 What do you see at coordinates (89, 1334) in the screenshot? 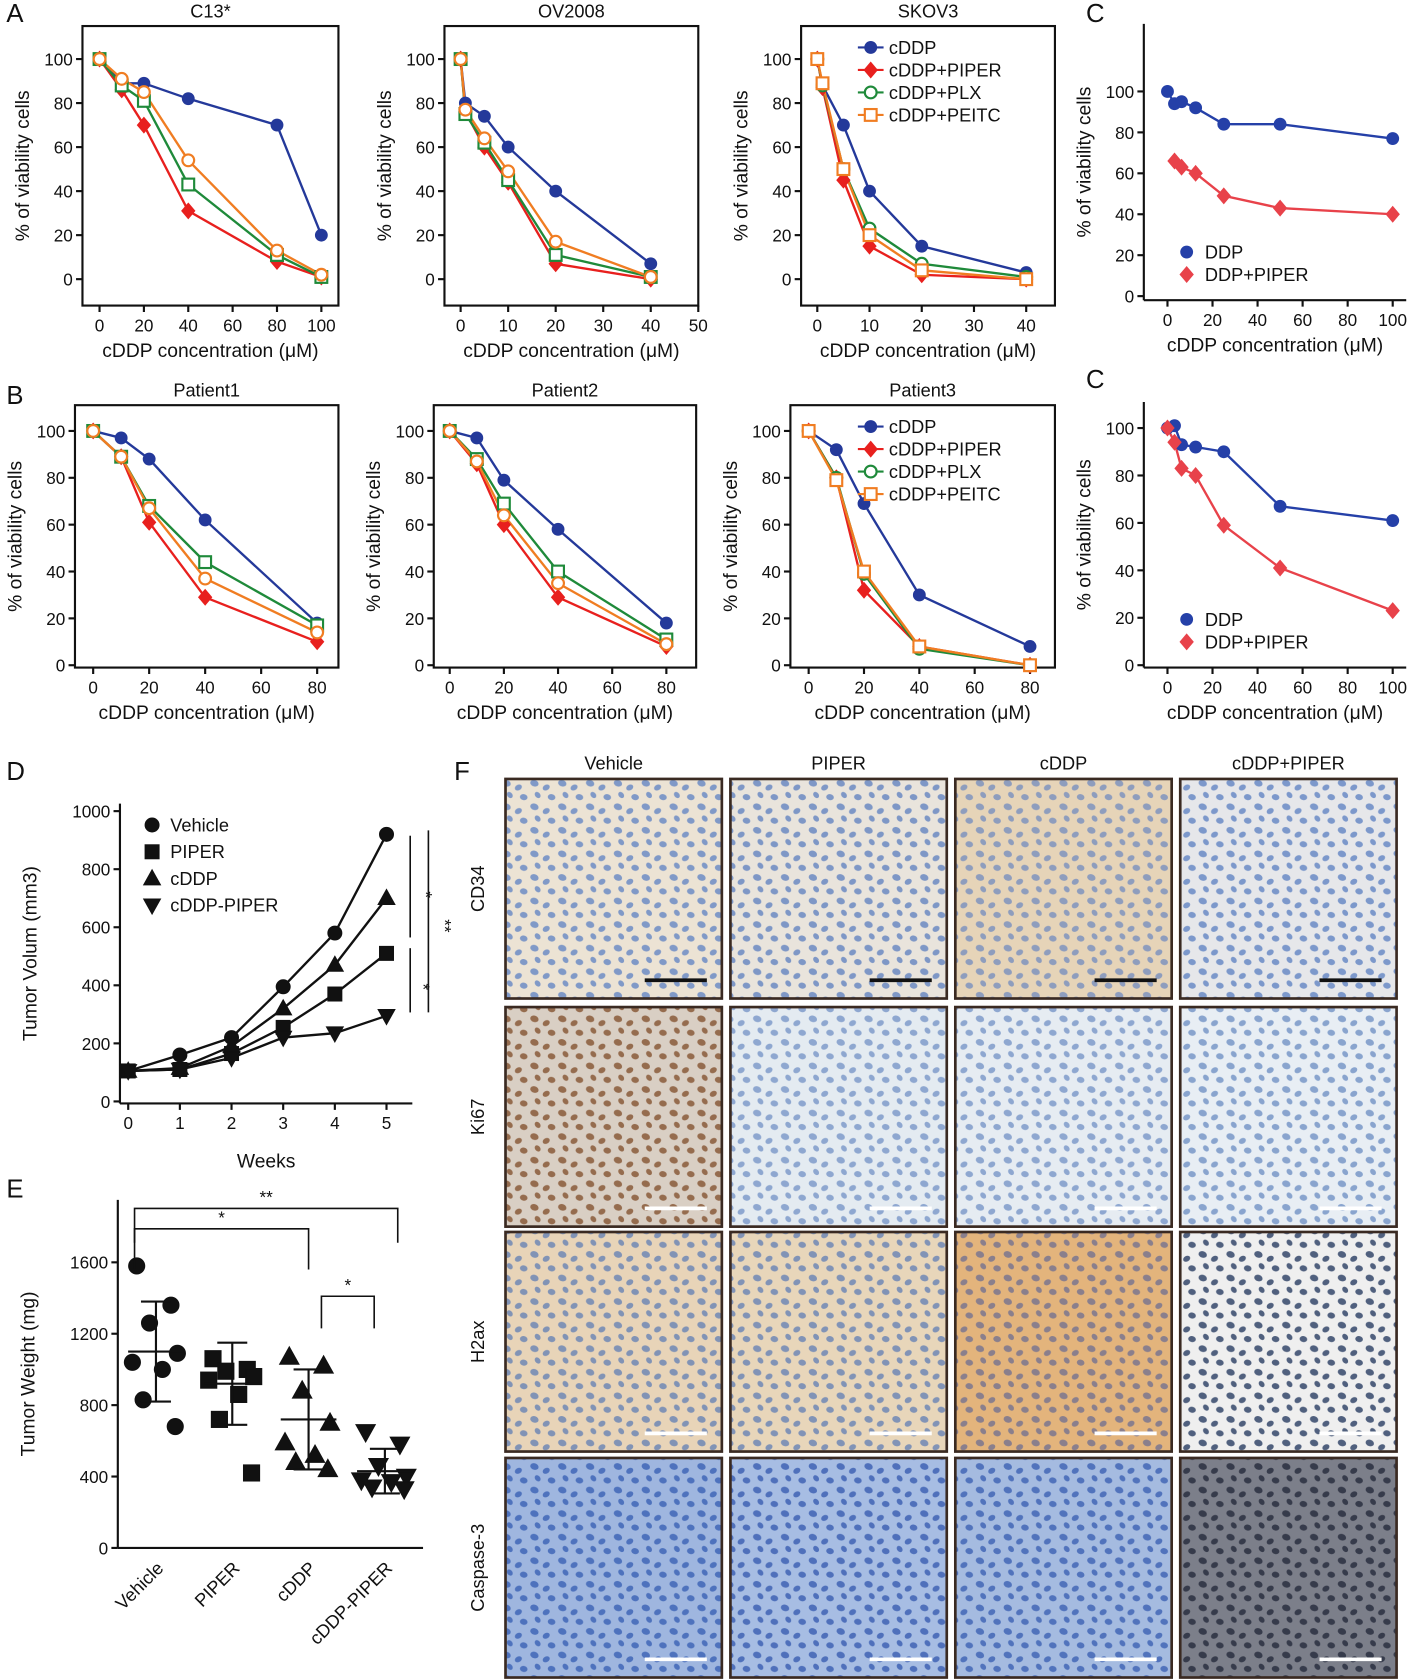
I see `y-tick-label: 1200` at bounding box center [89, 1334].